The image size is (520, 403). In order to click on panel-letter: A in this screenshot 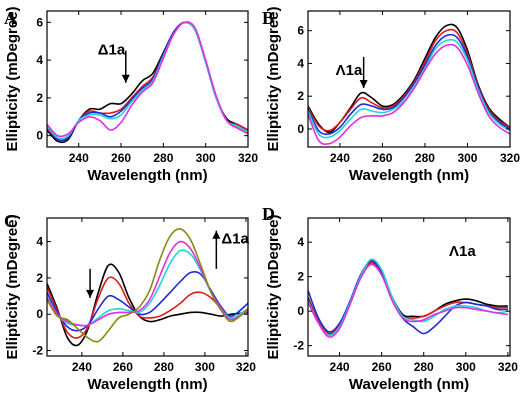, I will do `click(10, 18)`.